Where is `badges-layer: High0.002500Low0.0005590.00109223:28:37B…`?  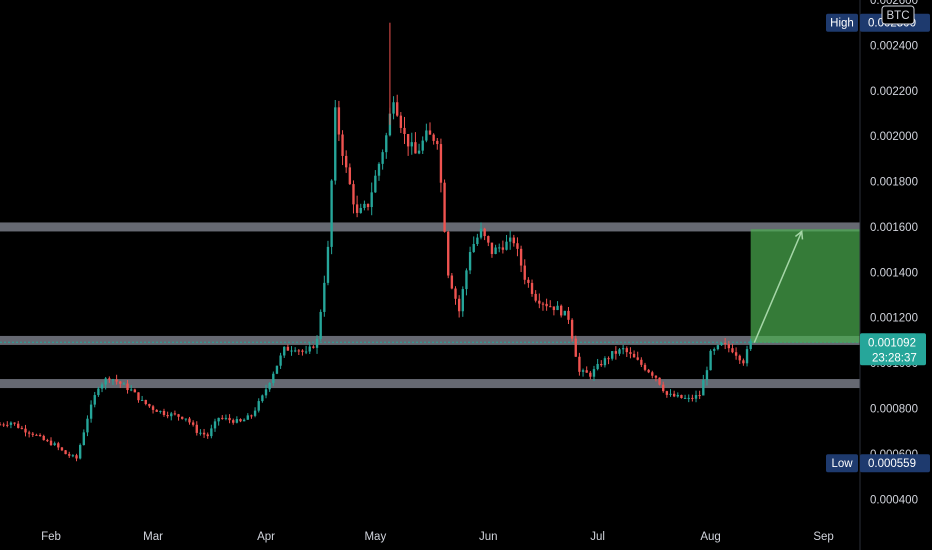 badges-layer: High0.002500Low0.0005590.00109223:28:37B… is located at coordinates (878, 239).